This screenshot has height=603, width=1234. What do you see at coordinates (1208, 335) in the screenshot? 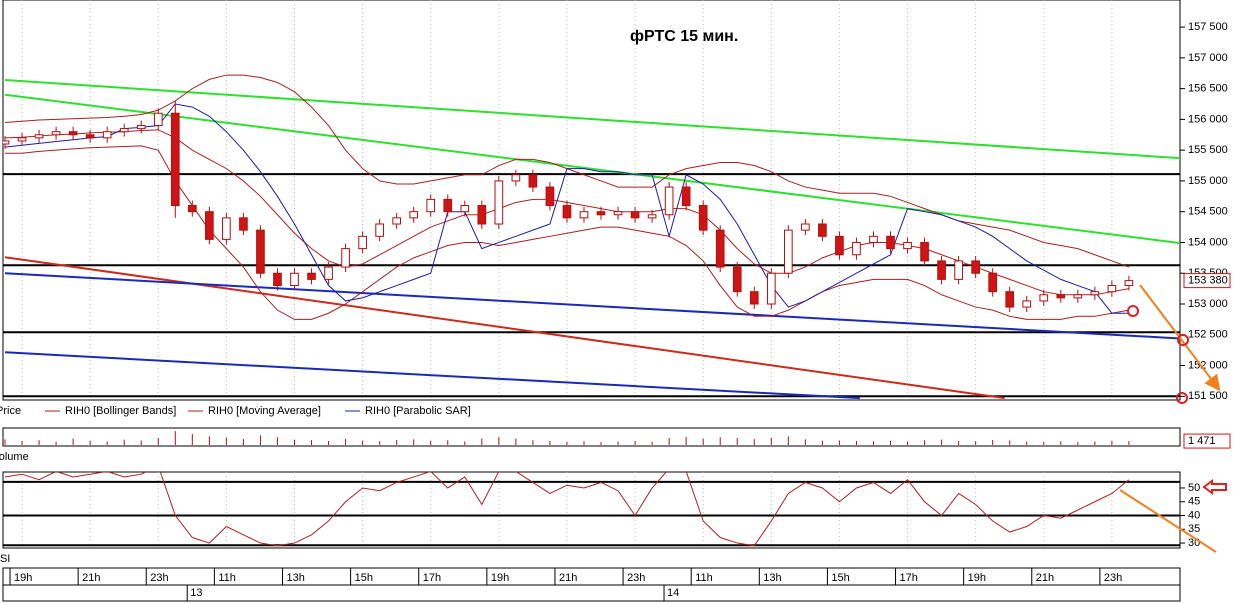
I see `y-tick-label: 152 500` at bounding box center [1208, 335].